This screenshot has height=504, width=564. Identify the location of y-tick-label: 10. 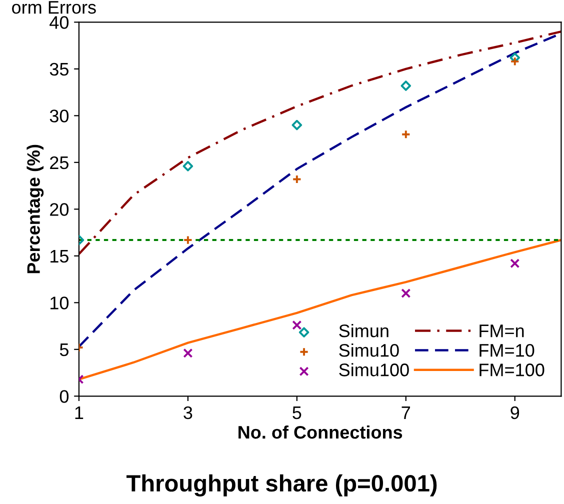
(59, 303).